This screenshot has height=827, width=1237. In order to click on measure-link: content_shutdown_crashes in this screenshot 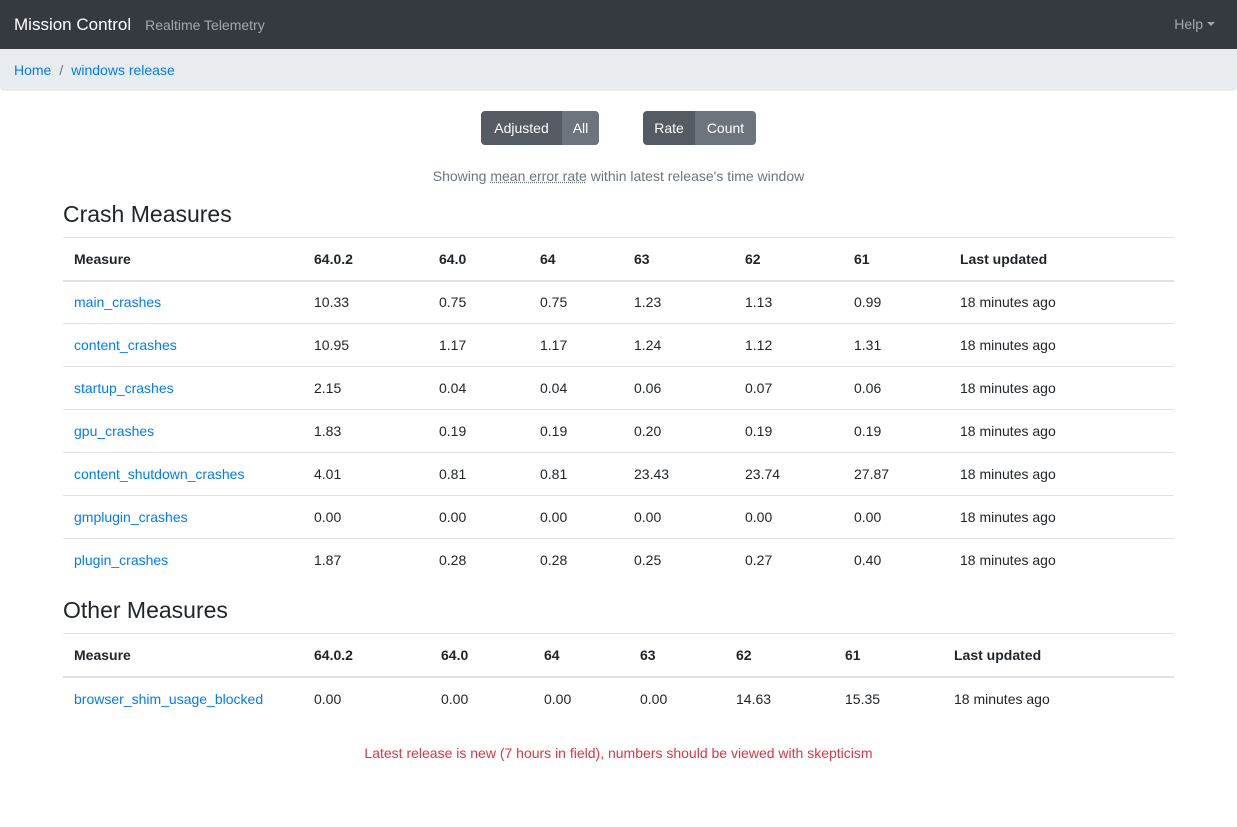, I will do `click(159, 474)`.